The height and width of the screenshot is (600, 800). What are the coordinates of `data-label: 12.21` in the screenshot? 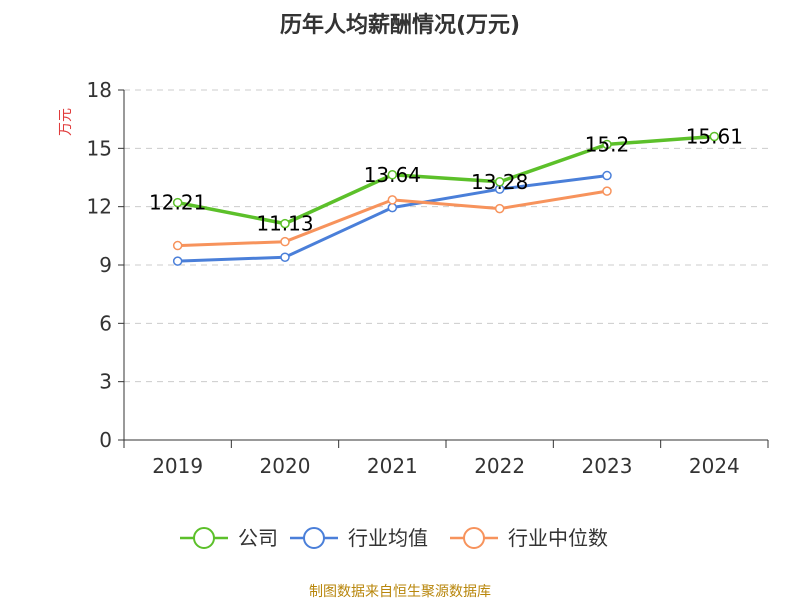 It's located at (177, 203).